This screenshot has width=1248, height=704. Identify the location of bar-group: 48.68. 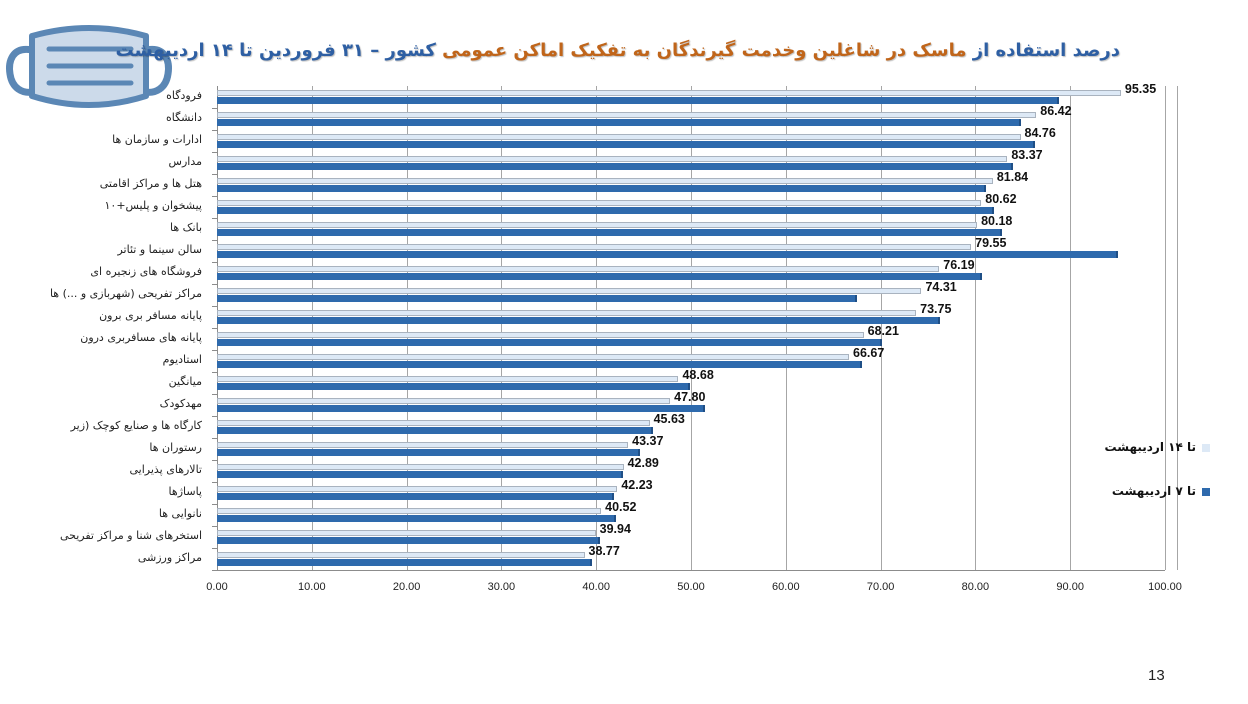
(697, 381).